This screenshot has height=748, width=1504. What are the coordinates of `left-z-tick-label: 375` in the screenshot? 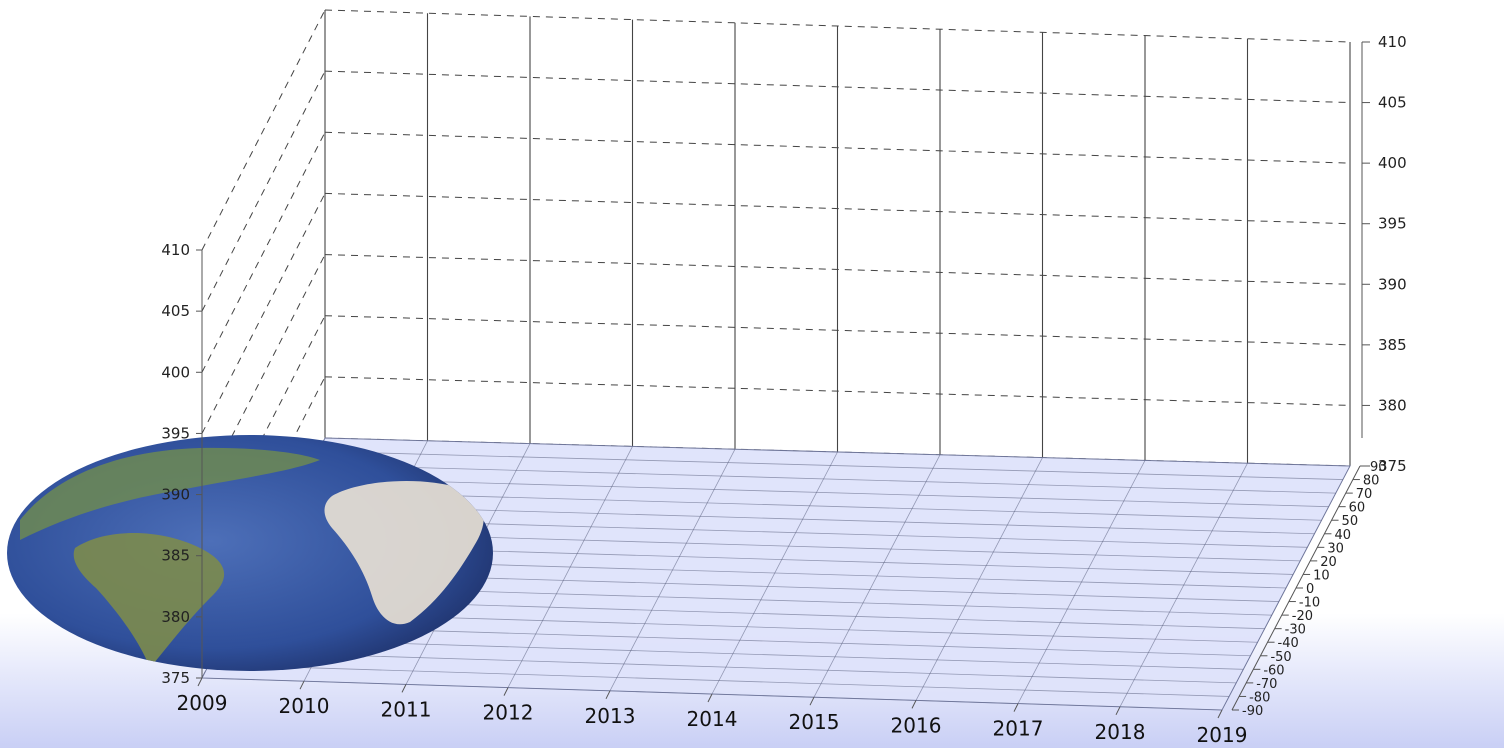 It's located at (175, 678).